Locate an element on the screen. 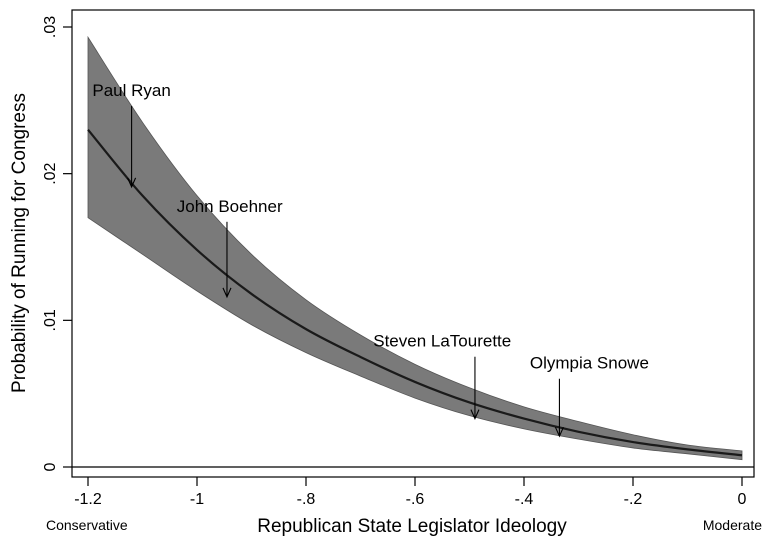  annotation-label: Paul Ryan is located at coordinates (131, 90).